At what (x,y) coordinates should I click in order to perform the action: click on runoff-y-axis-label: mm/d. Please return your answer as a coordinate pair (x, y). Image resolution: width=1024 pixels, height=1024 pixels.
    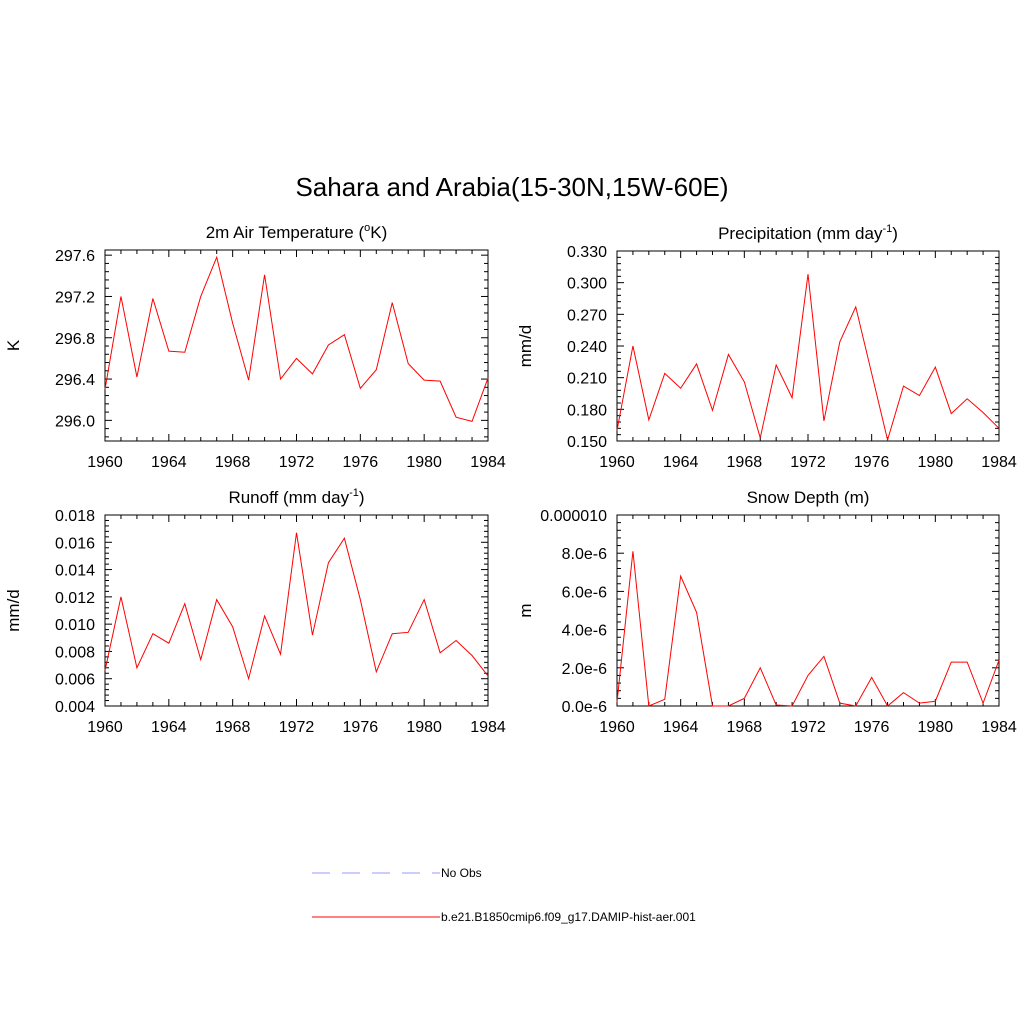
    Looking at the image, I should click on (13, 610).